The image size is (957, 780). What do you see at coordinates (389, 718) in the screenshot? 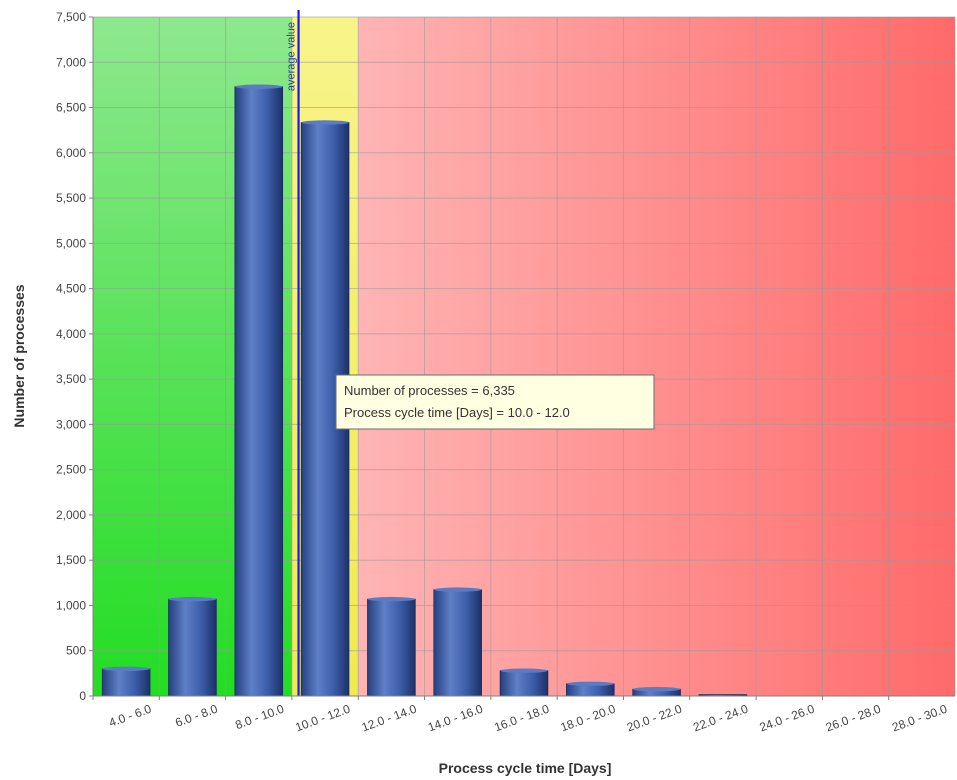
I see `x-tick-label: 12.0 - 14.0` at bounding box center [389, 718].